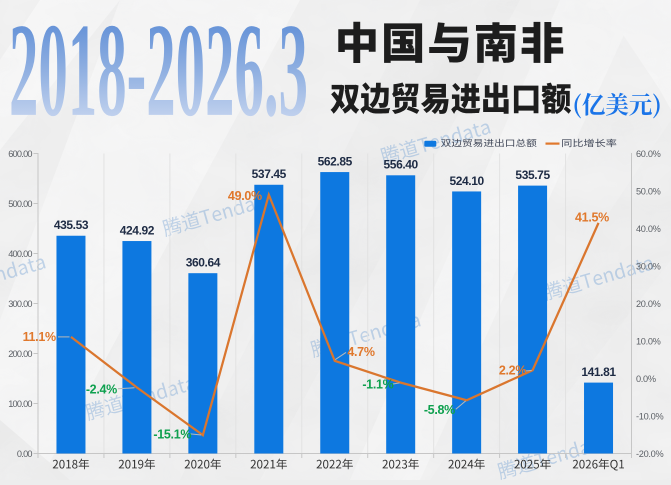 The image size is (671, 485). What do you see at coordinates (592, 218) in the screenshot?
I see `svg-text: 41.5%` at bounding box center [592, 218].